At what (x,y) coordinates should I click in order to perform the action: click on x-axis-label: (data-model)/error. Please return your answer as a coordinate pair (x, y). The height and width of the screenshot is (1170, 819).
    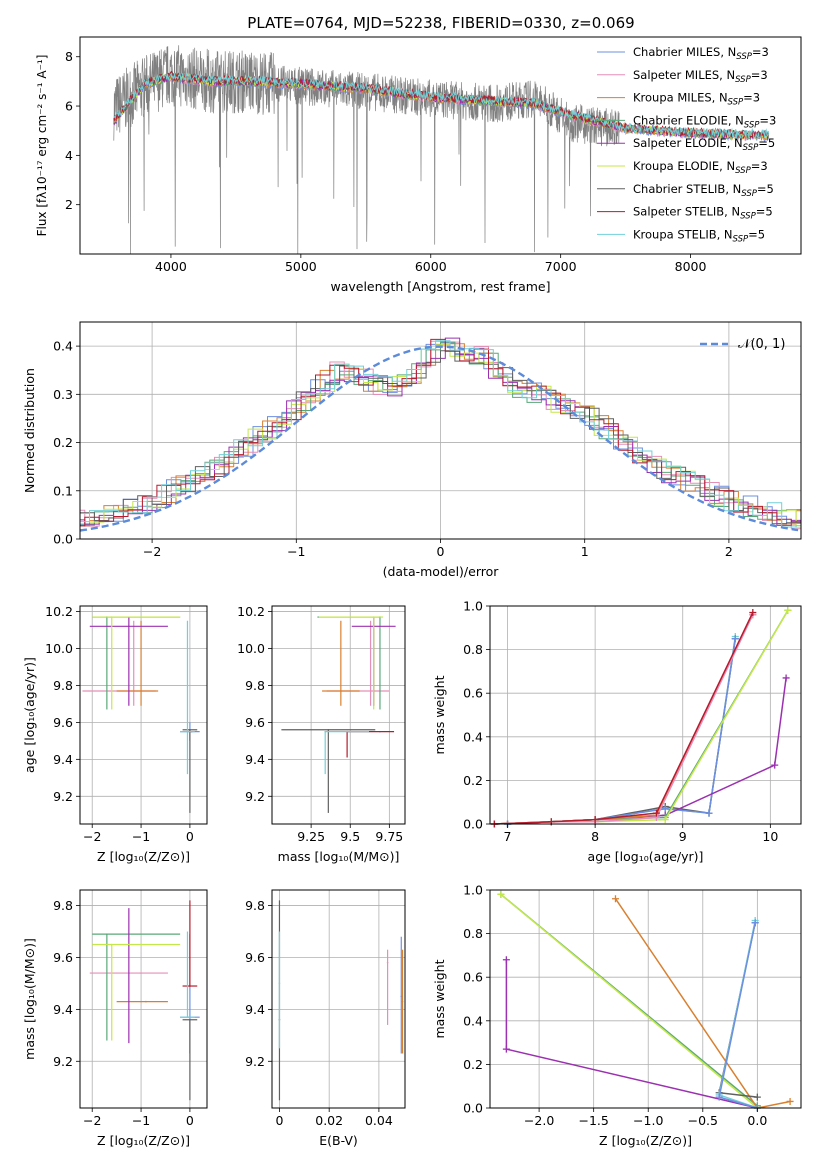
    Looking at the image, I should click on (441, 571).